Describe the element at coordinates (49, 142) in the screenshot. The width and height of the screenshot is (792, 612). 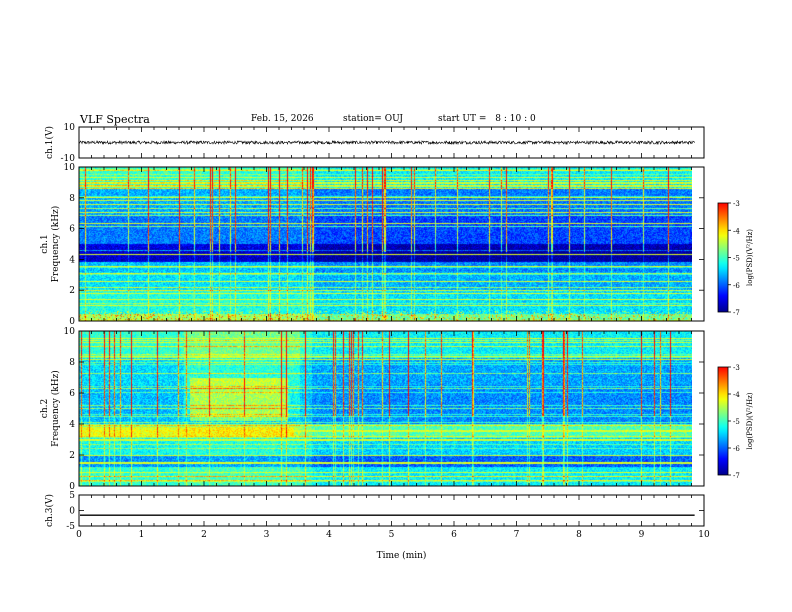
I see `ch1-ylabel: ch.1(V)` at that location.